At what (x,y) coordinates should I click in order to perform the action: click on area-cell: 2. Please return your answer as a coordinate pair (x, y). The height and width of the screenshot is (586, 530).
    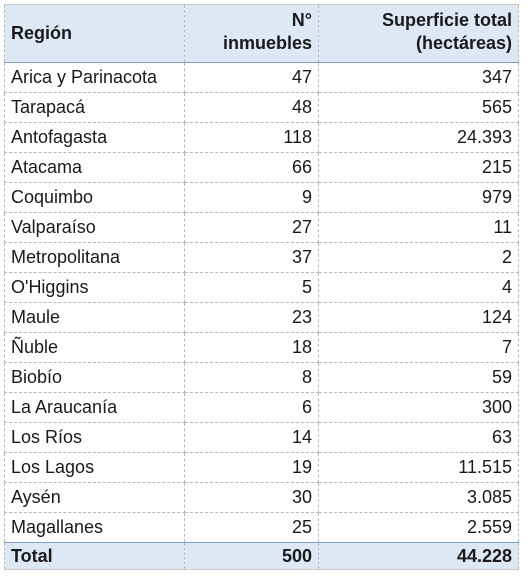
    Looking at the image, I should click on (418, 257).